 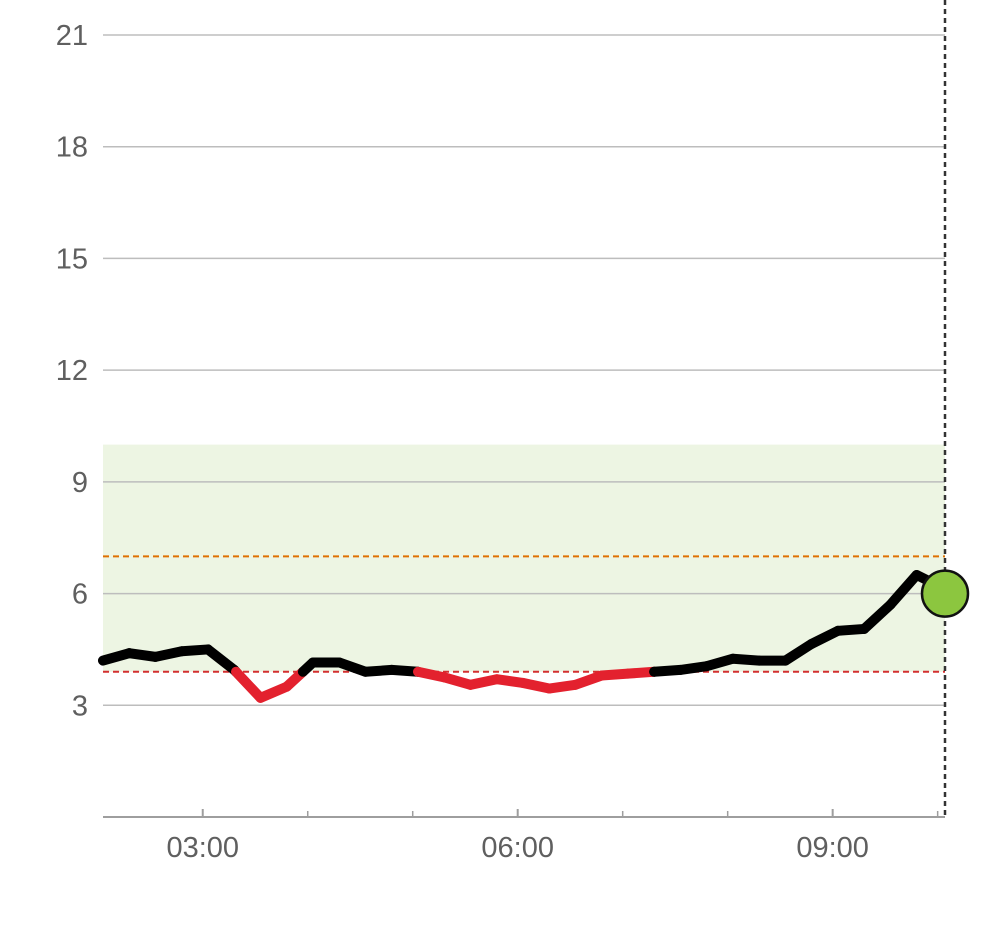 I want to click on current-reading-dot, so click(x=945, y=593).